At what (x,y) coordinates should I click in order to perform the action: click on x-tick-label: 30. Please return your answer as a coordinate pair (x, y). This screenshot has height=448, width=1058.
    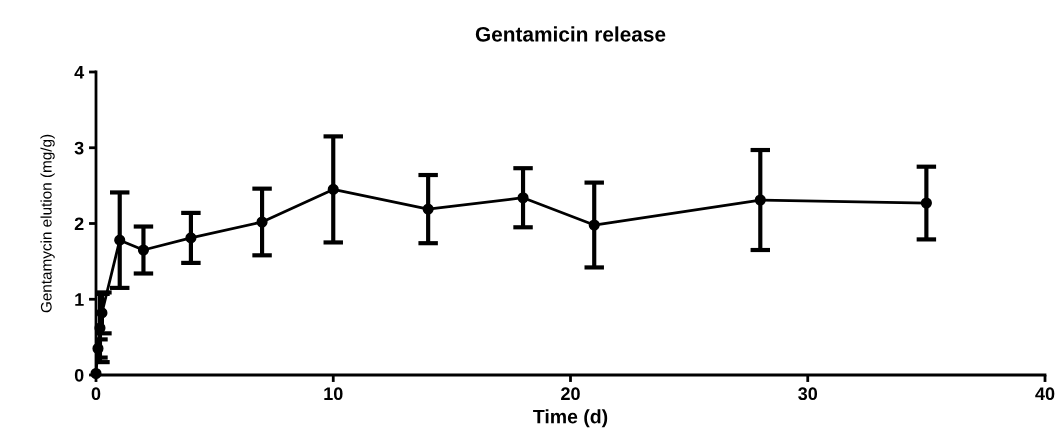
    Looking at the image, I should click on (808, 394).